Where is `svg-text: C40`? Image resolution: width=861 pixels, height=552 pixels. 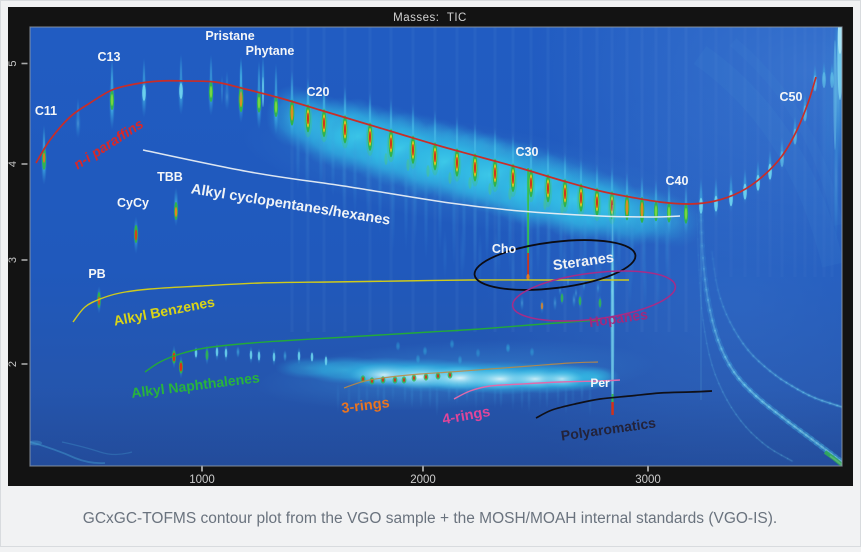
svg-text: C40 is located at coordinates (677, 181).